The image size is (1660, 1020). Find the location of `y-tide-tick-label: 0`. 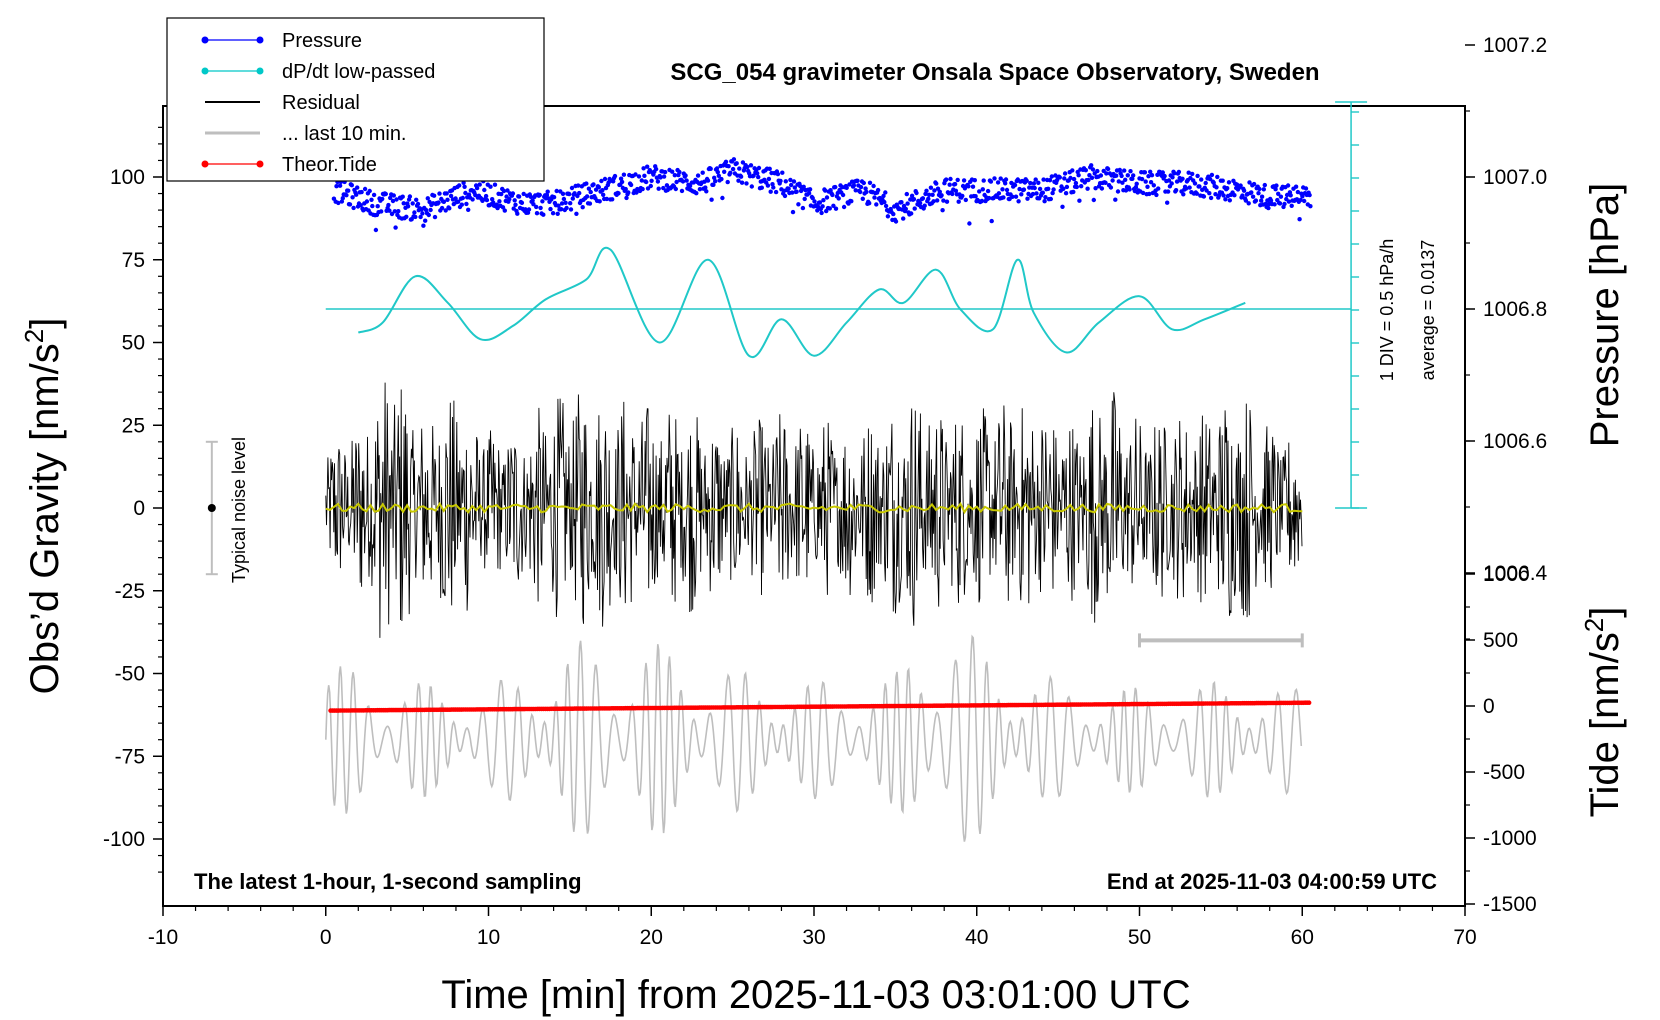

y-tide-tick-label: 0 is located at coordinates (1489, 706).